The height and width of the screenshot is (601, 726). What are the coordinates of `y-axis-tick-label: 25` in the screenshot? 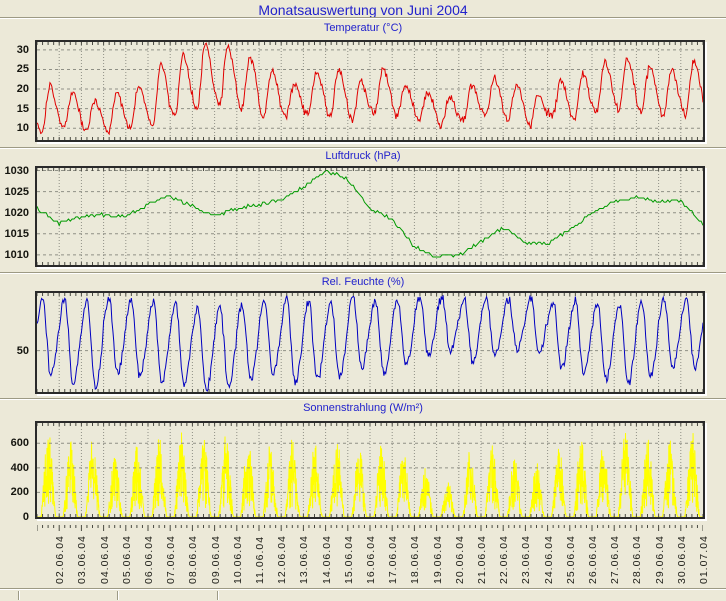 It's located at (22, 69).